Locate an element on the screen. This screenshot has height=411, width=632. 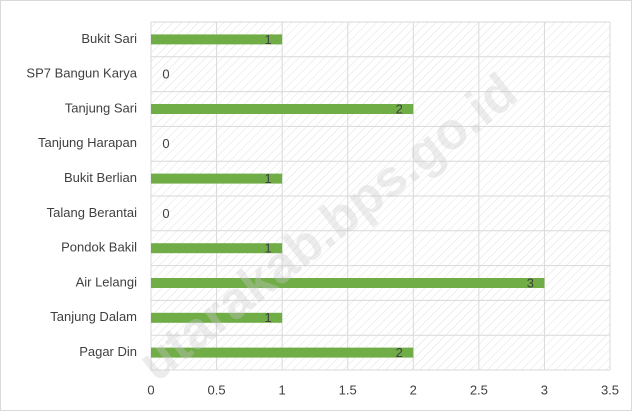
x-tick-label: 2.5 is located at coordinates (479, 389).